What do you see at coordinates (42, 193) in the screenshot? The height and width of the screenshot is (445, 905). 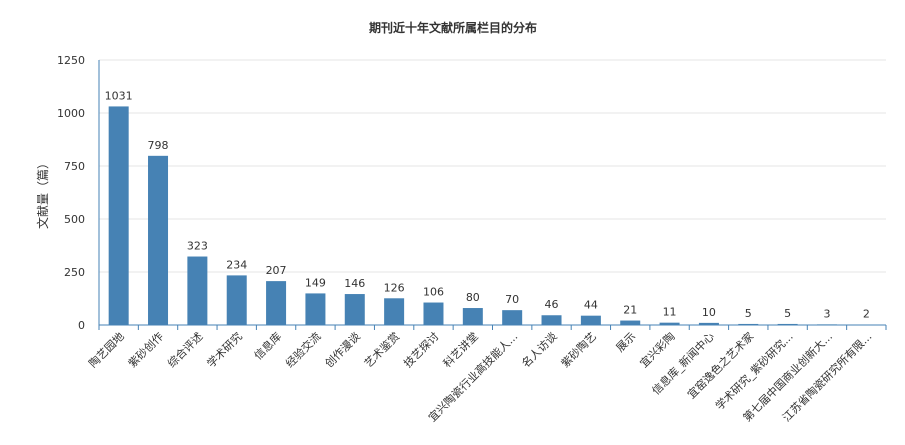 I see `y-axis-label: 文献量（篇）` at bounding box center [42, 193].